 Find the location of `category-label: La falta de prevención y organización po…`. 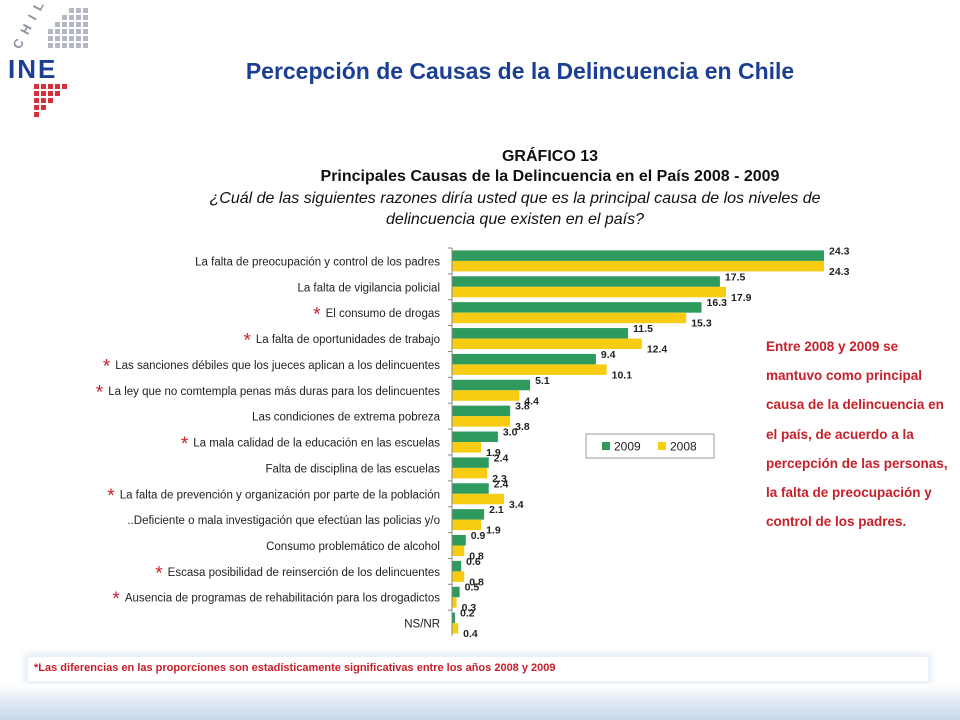

category-label: La falta de prevención y organización po… is located at coordinates (280, 495).